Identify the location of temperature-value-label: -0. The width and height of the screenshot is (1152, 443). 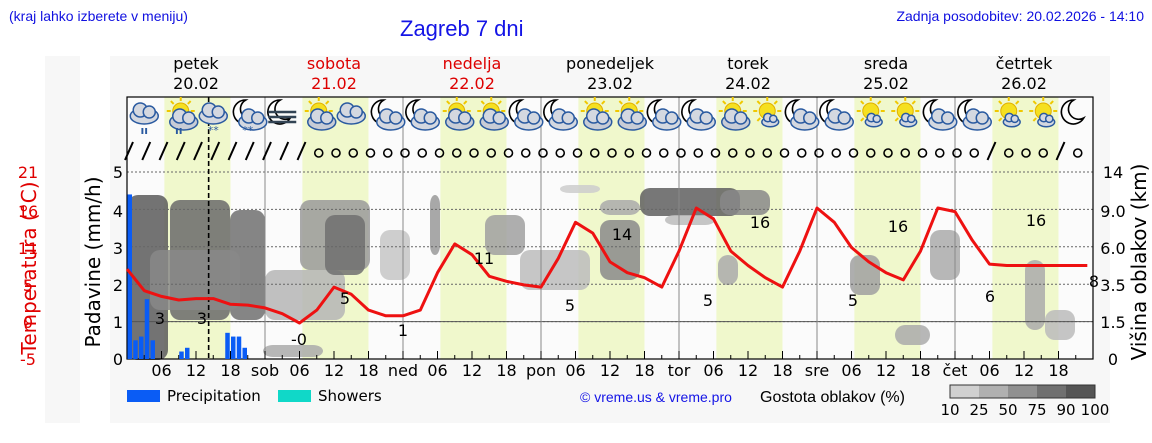
(299, 339).